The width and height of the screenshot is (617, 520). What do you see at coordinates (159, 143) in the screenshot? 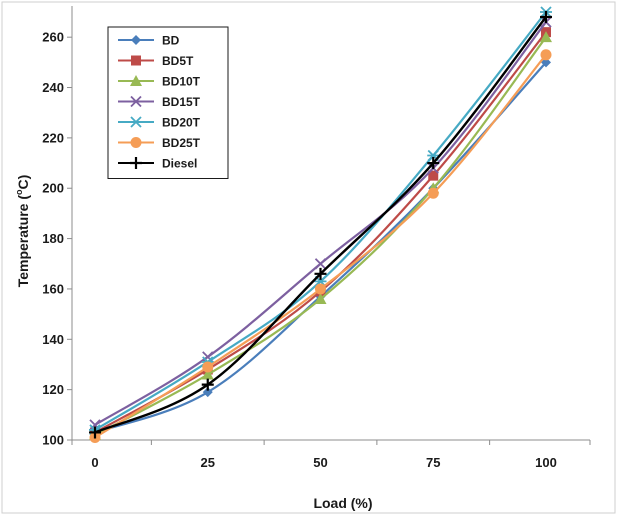
I see `legend-item-bd25t: BD25T` at bounding box center [159, 143].